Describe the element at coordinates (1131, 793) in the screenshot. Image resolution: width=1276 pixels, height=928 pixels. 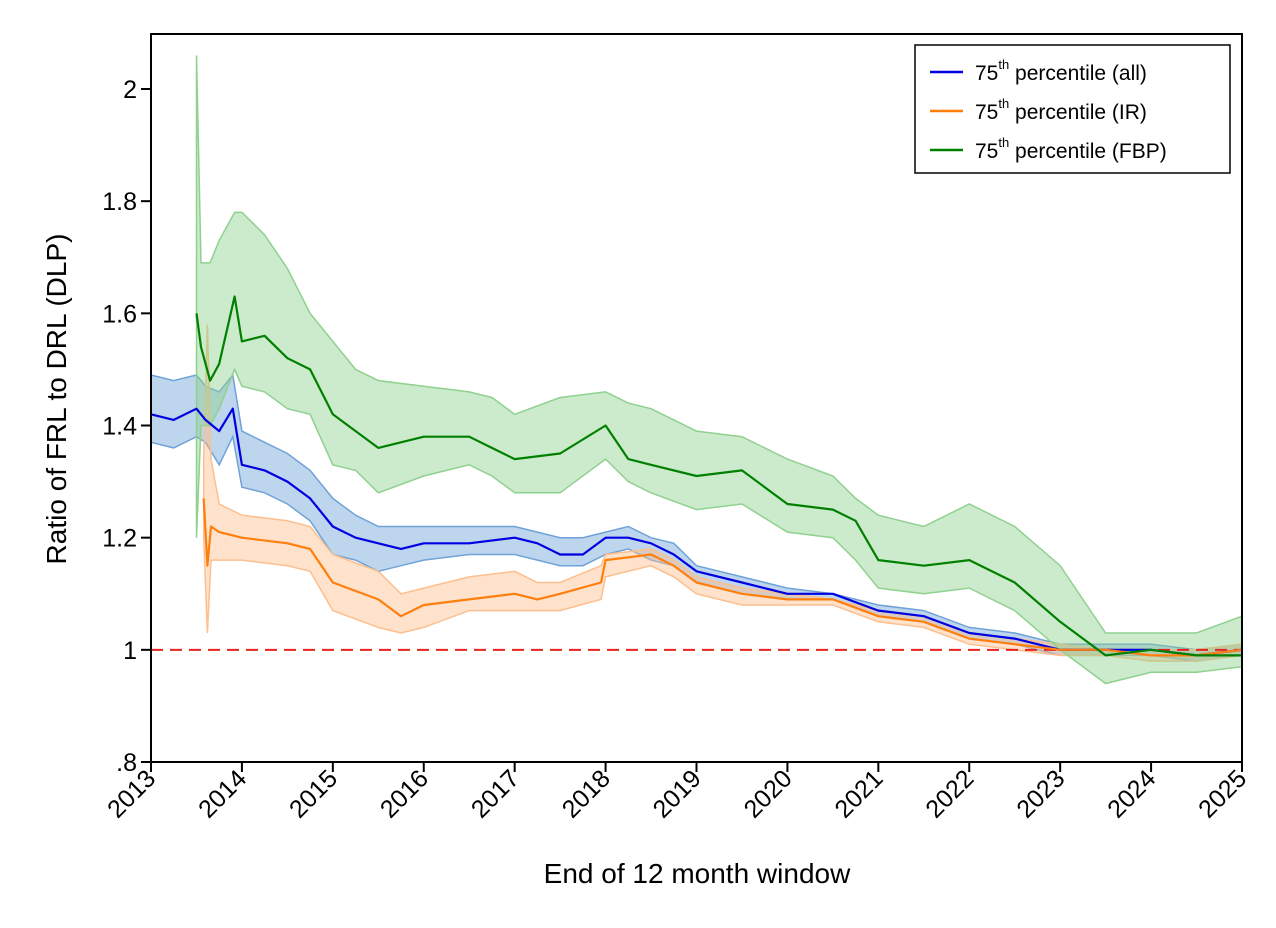
I see `x-tick-label: 2024` at that location.